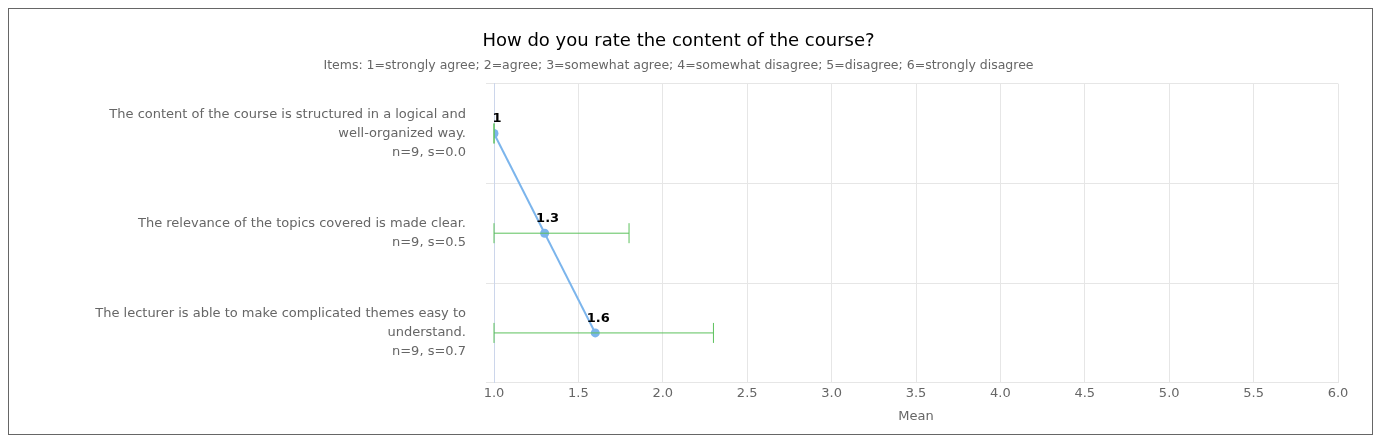 This screenshot has height=443, width=1381. What do you see at coordinates (916, 392) in the screenshot?
I see `x-tick-label: 3.5` at bounding box center [916, 392].